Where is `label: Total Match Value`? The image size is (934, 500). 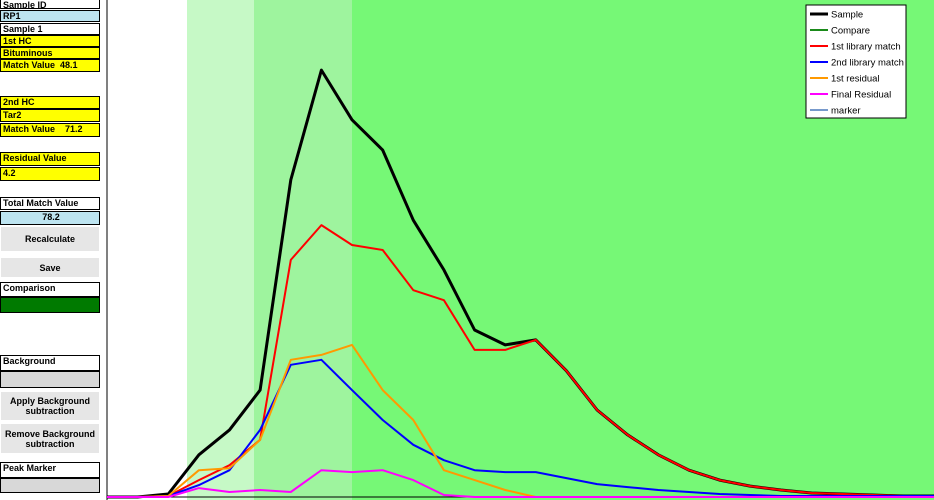 label: Total Match Value is located at coordinates (50, 203).